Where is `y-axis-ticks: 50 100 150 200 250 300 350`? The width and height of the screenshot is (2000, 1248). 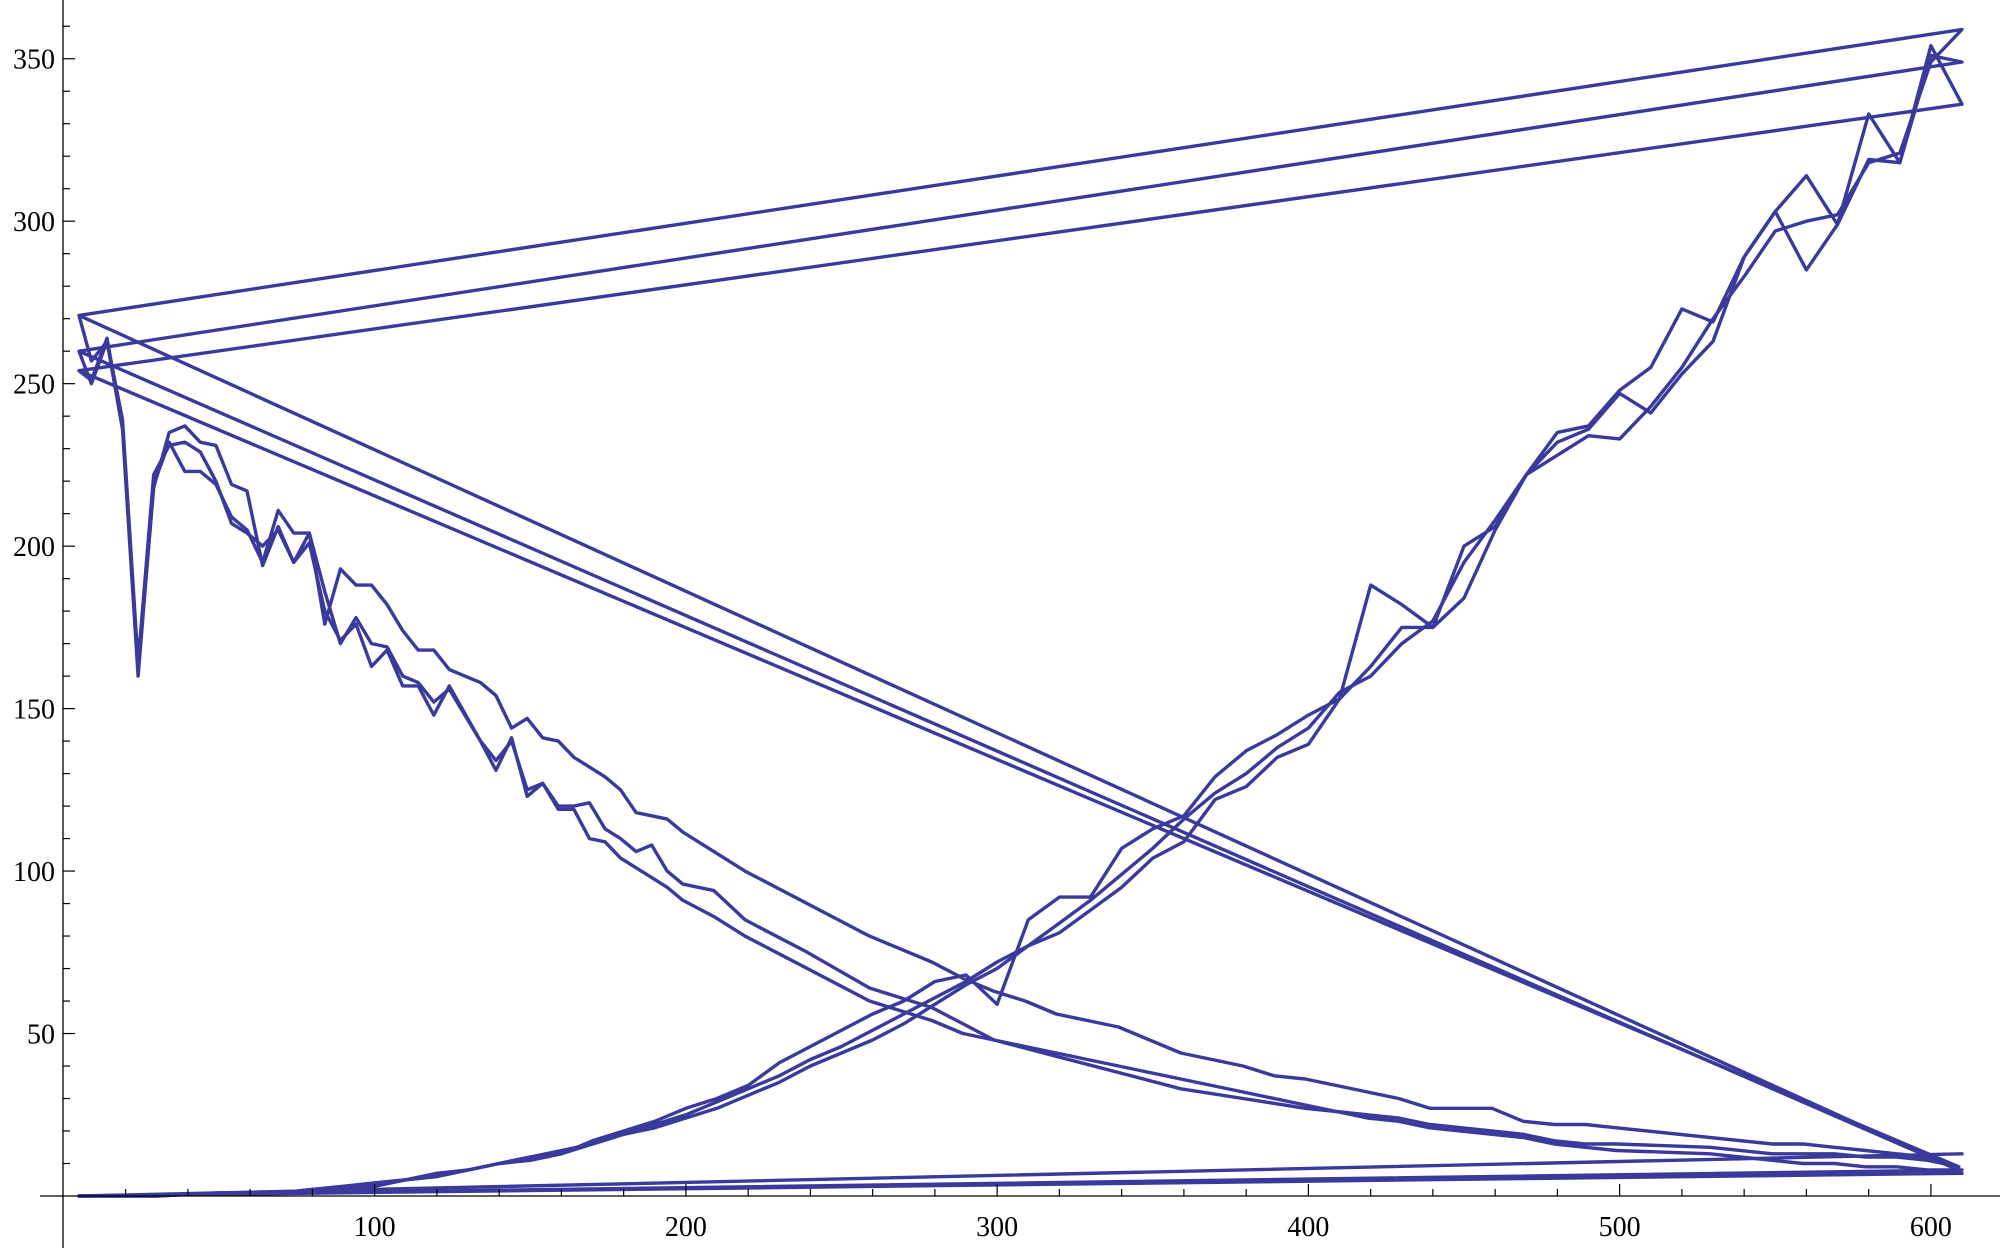
y-axis-ticks: 50 100 150 200 250 300 350 is located at coordinates (44, 595).